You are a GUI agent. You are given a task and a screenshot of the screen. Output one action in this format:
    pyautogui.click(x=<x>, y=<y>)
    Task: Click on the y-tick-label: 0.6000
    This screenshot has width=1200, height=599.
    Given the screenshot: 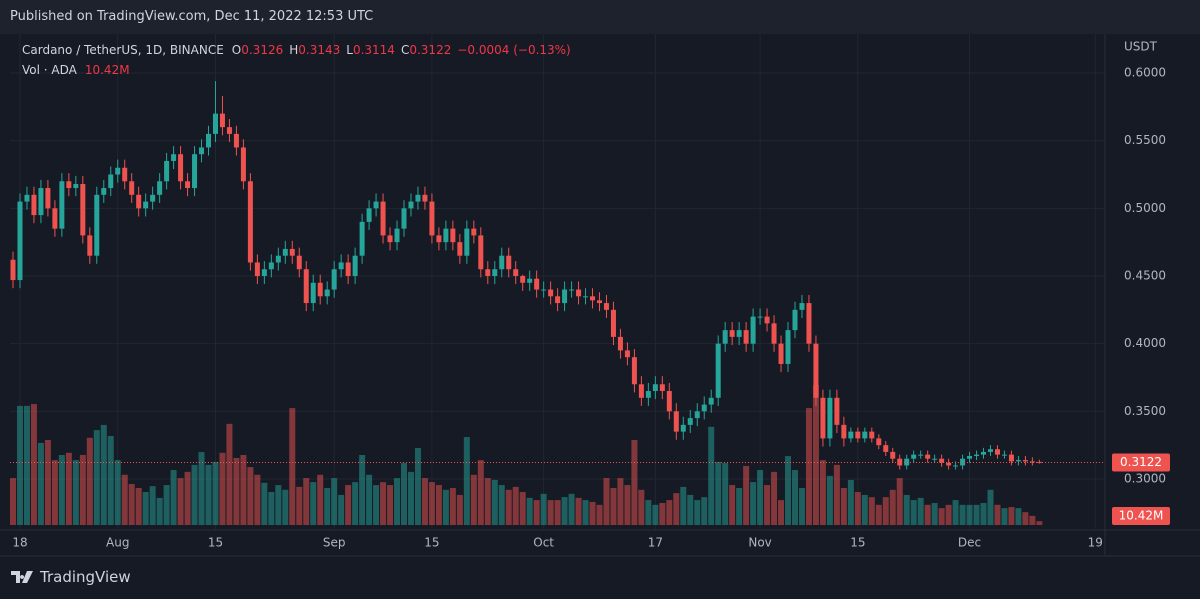 What is the action you would take?
    pyautogui.click(x=1145, y=73)
    